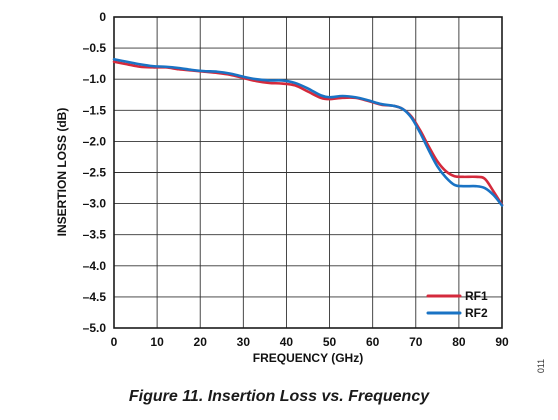 The width and height of the screenshot is (558, 420). What do you see at coordinates (308, 358) in the screenshot?
I see `x-axis-title: FREQUENCY (GHz)` at bounding box center [308, 358].